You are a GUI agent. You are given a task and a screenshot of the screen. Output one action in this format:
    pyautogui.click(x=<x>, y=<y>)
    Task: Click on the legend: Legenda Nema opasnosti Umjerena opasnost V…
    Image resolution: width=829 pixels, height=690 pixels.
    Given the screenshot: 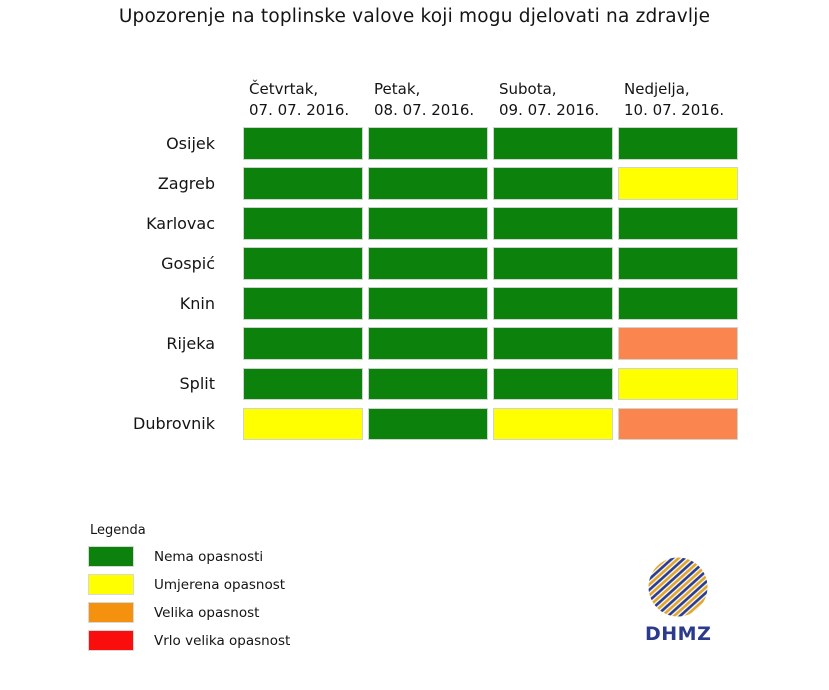 What is the action you would take?
    pyautogui.click(x=189, y=590)
    